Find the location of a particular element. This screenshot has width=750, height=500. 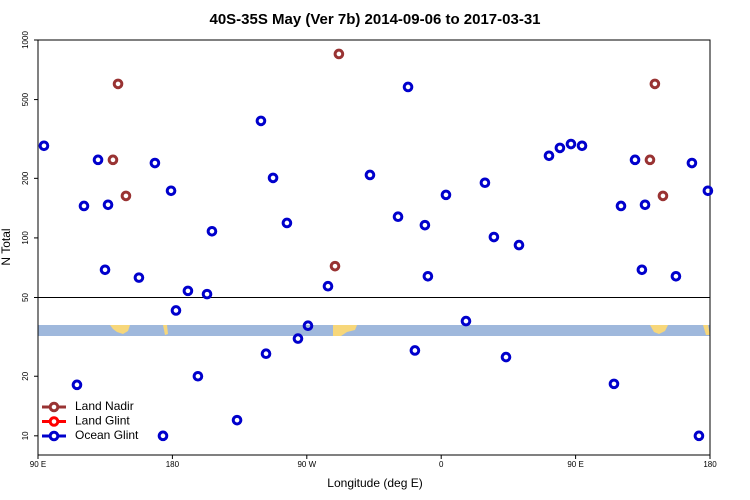

x-tick-label: 90 W is located at coordinates (306, 464).